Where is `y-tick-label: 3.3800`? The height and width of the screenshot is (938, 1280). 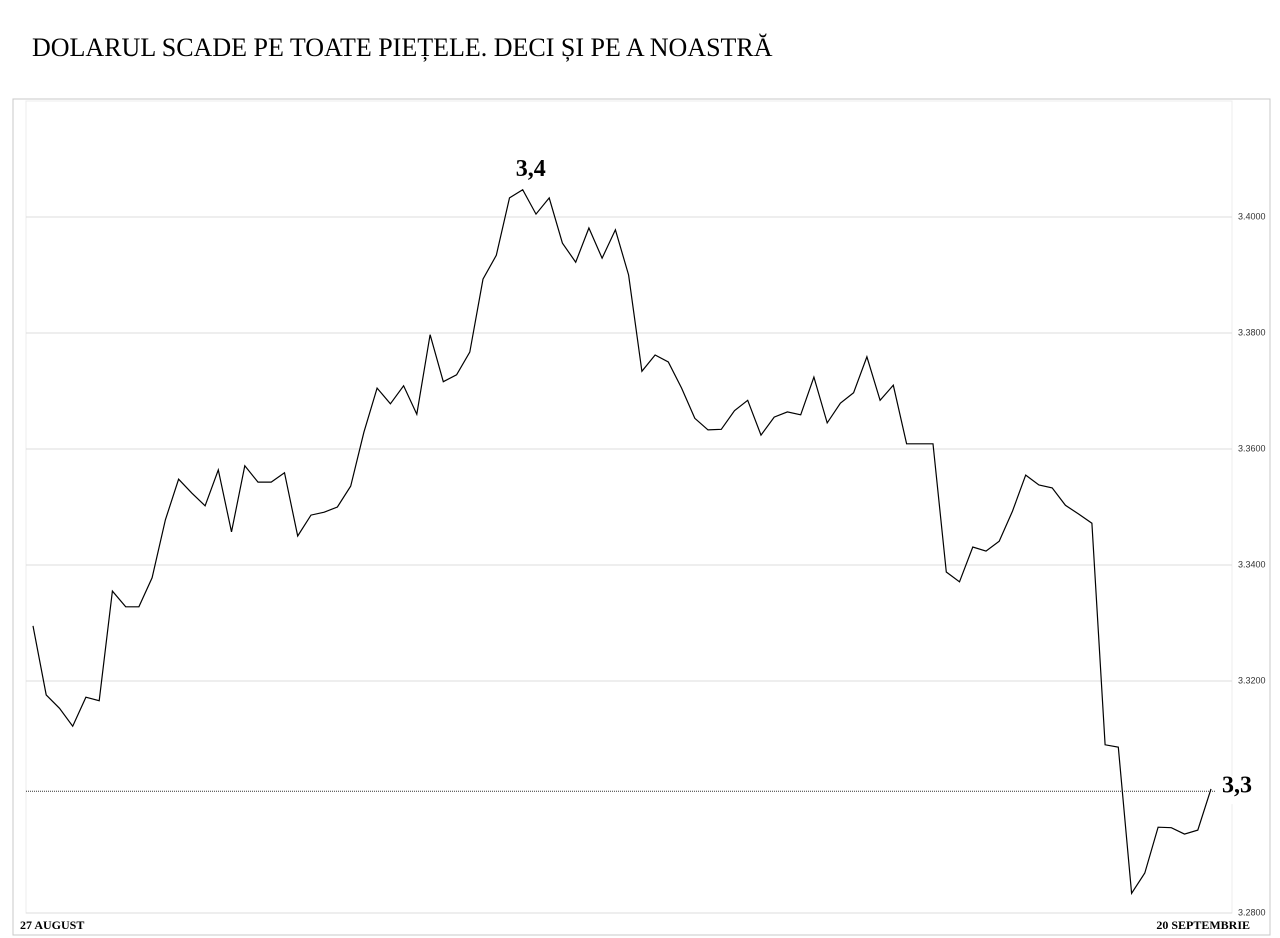 y-tick-label: 3.3800 is located at coordinates (1252, 332).